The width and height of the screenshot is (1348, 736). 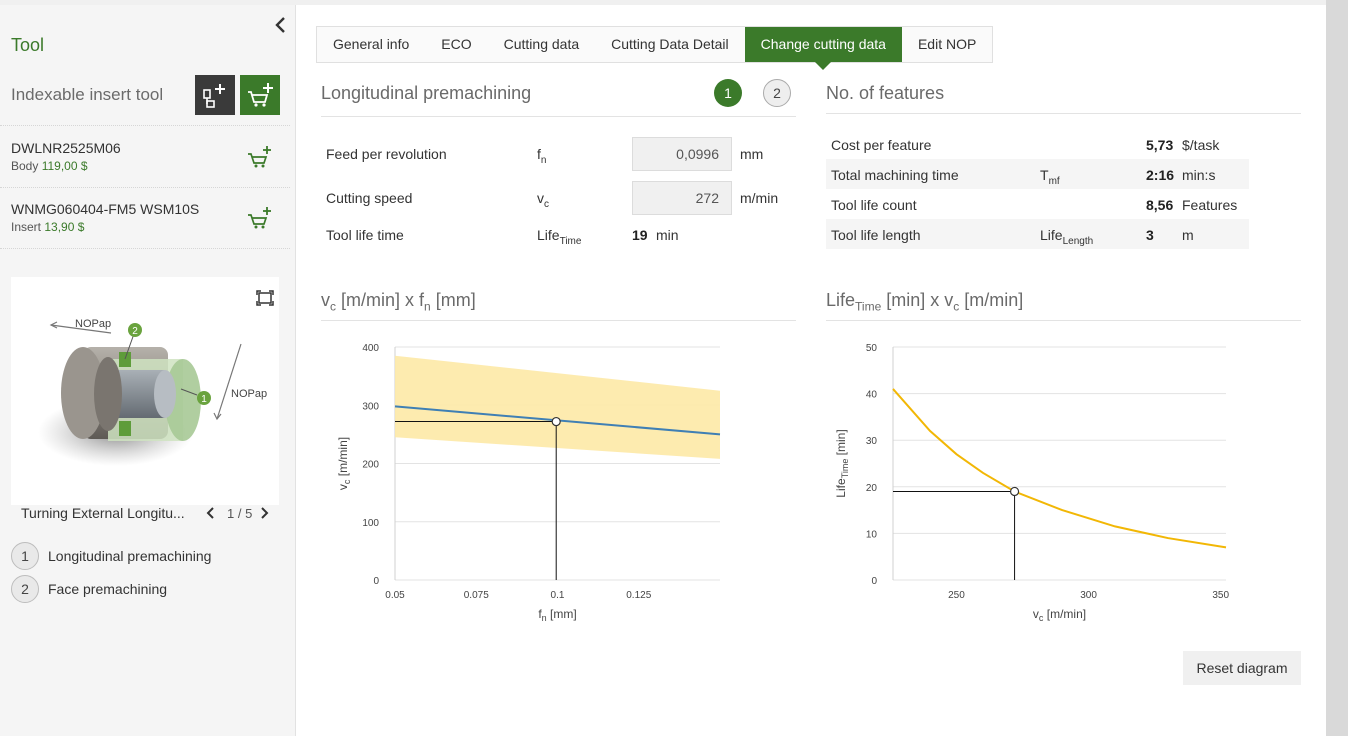 I want to click on top-border, so click(x=663, y=2).